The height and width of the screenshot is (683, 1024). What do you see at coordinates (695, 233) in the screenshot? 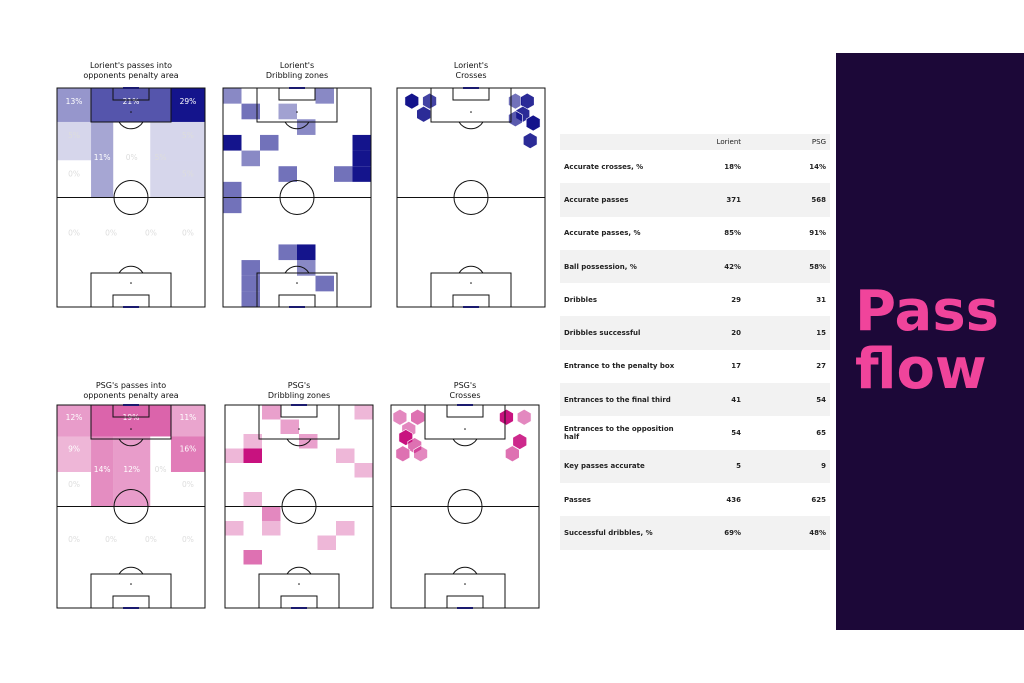
I see `table-row: Accurate passes, % 85% 91%` at bounding box center [695, 233].